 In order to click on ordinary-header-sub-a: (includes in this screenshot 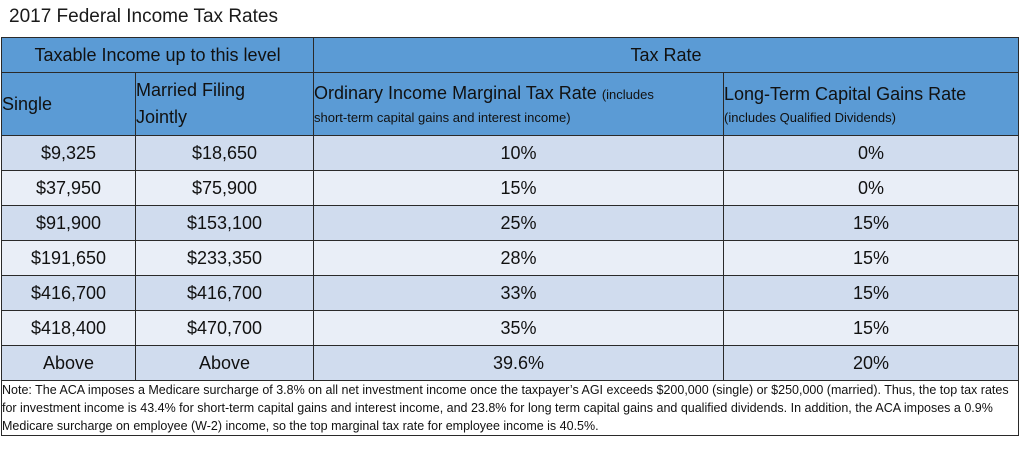, I will do `click(627, 94)`.